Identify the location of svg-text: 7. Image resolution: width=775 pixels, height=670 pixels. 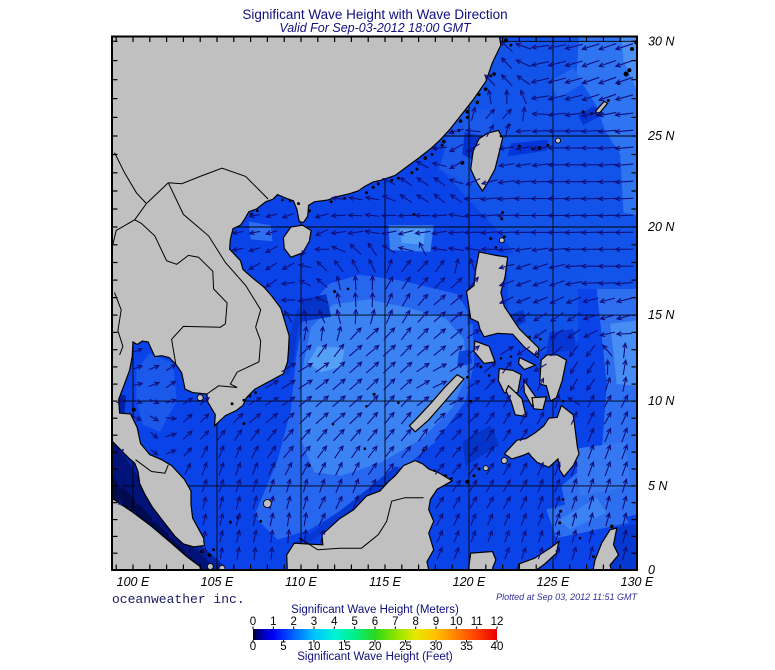
(395, 622).